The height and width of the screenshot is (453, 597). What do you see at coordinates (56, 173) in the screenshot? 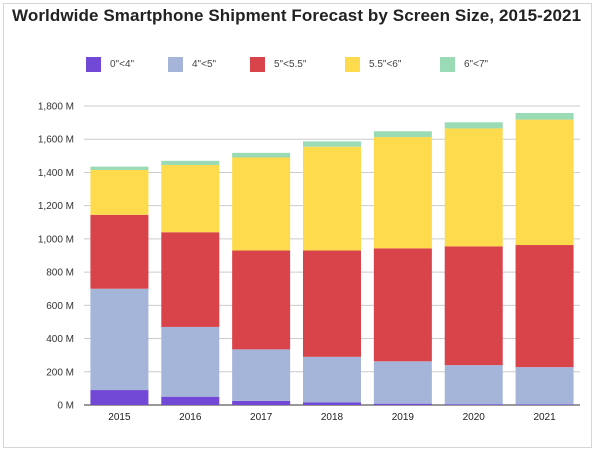
I see `y-tick-label: 1,400 M` at bounding box center [56, 173].